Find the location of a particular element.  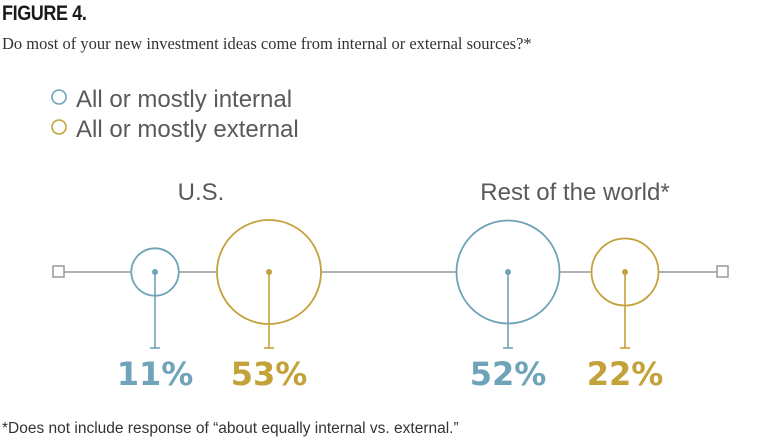

bubble-rest-of-world-internal-value-label: 52% is located at coordinates (508, 374).